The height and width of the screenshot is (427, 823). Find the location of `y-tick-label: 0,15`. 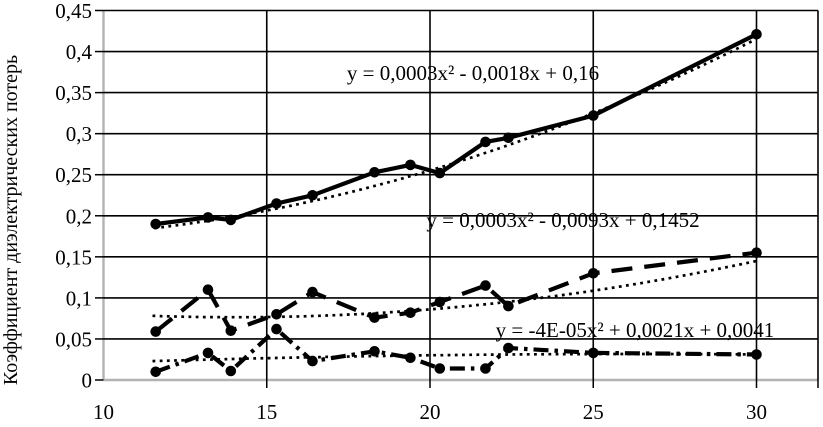

y-tick-label: 0,15 is located at coordinates (73, 257).